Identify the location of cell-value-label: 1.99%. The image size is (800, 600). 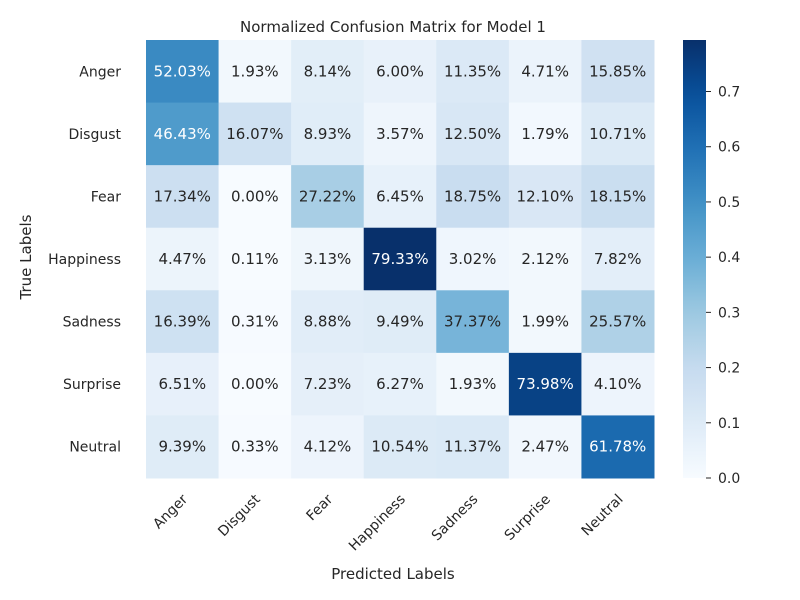
(545, 322).